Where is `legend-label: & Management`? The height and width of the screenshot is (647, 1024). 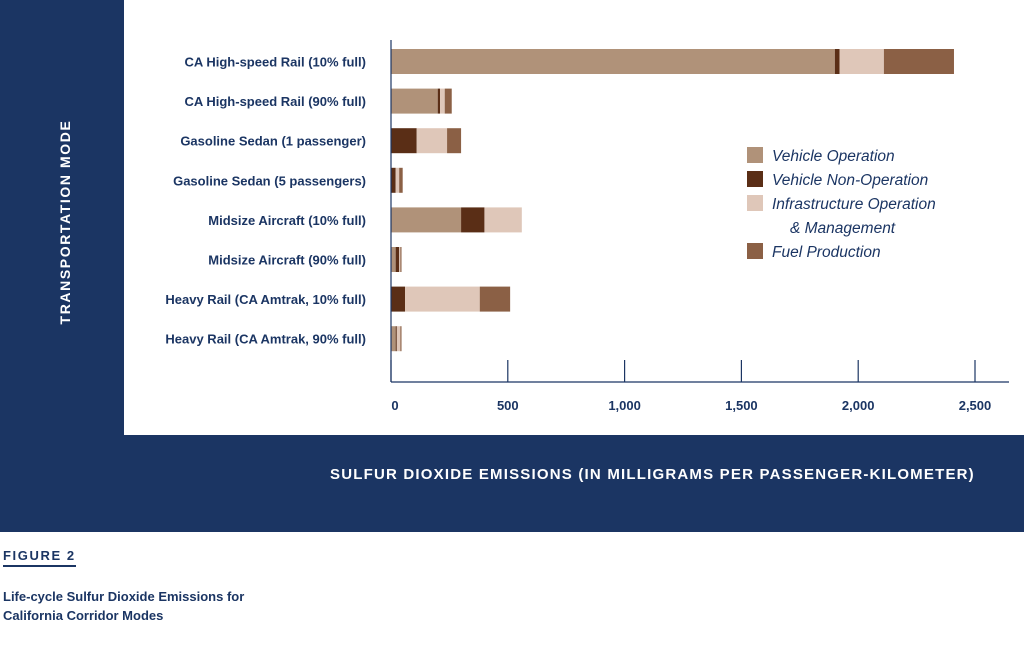
legend-label: & Management is located at coordinates (843, 228).